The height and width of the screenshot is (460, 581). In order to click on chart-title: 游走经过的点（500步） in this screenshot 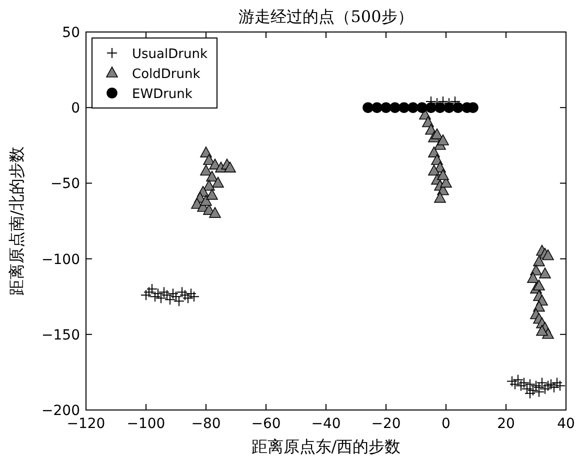, I will do `click(326, 16)`.